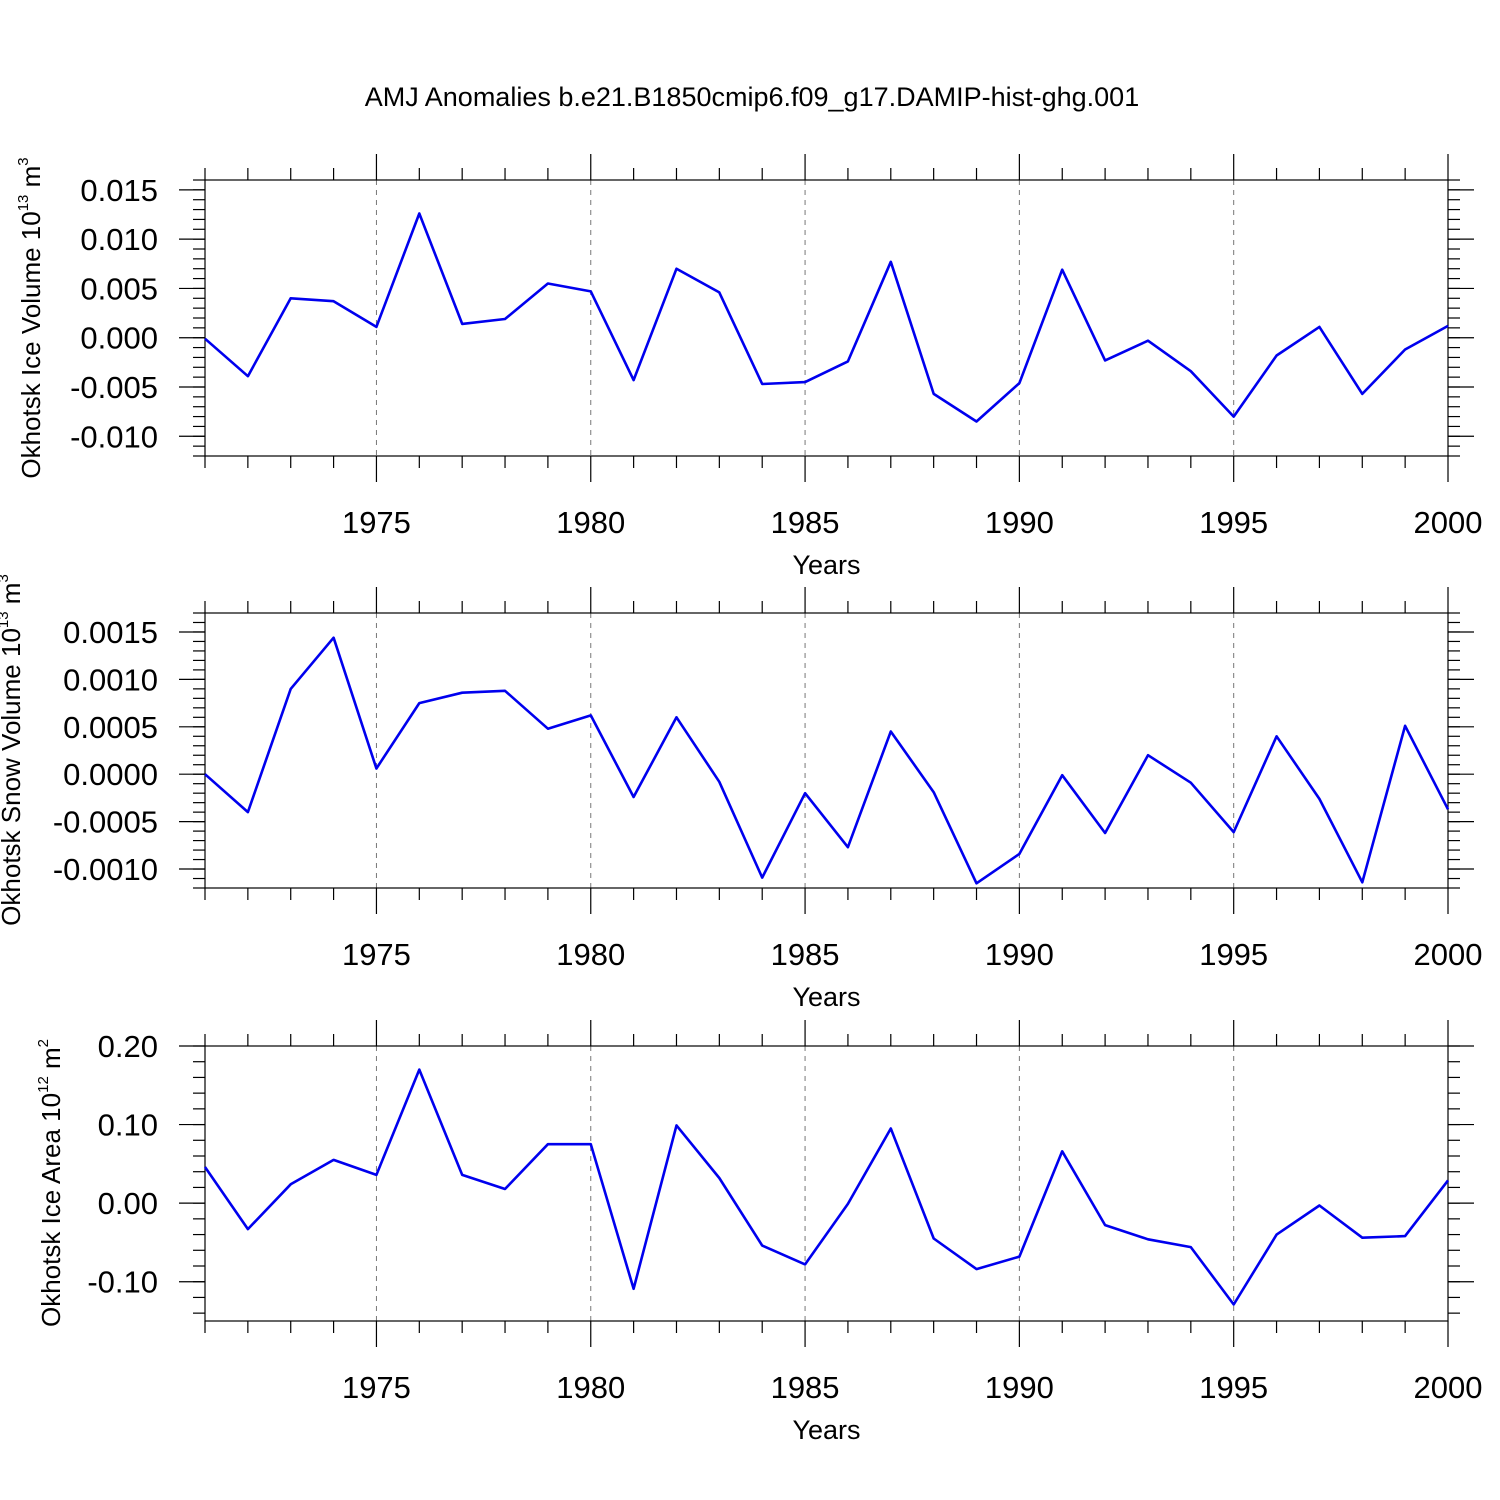 The height and width of the screenshot is (1500, 1500). Describe the element at coordinates (110, 774) in the screenshot. I see `y-tick-label: 0.0000` at that location.